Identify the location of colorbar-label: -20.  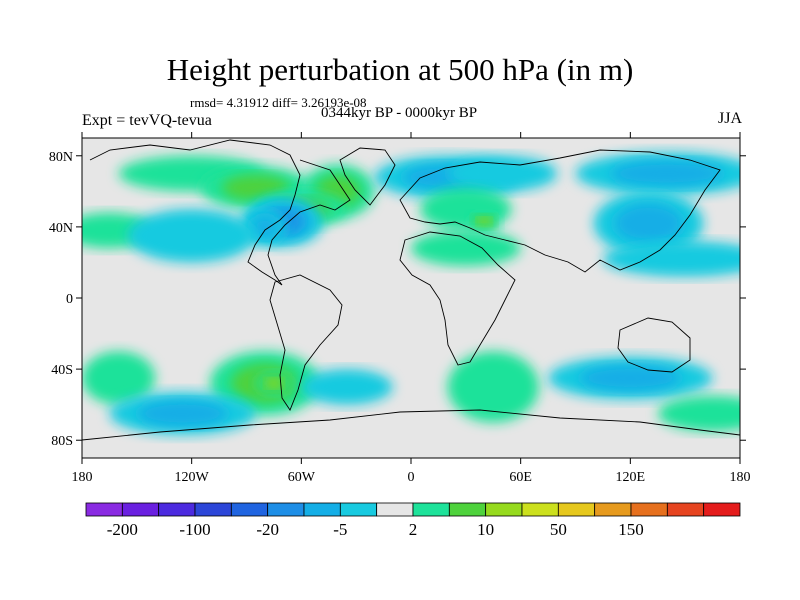
(267, 529).